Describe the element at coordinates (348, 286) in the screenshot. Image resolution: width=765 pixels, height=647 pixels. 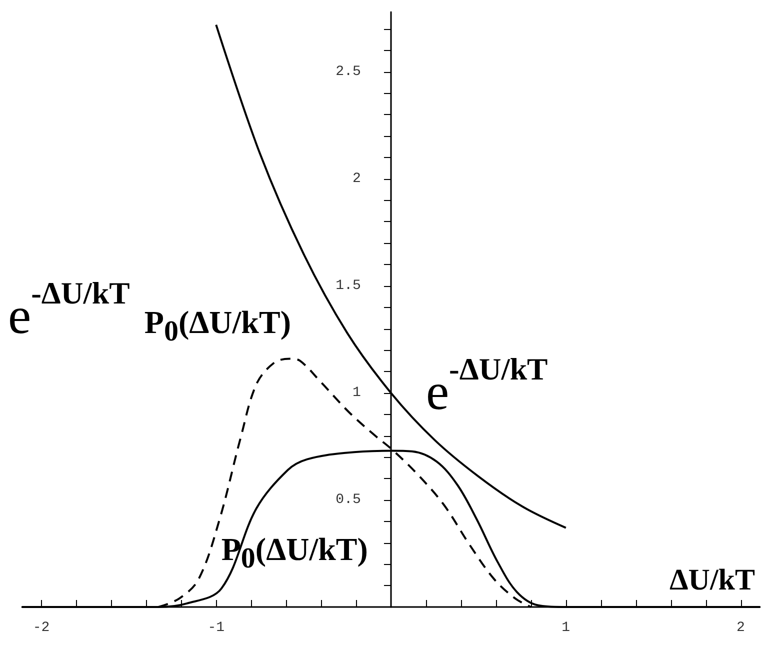
I see `y-tick-label: 1.5` at that location.